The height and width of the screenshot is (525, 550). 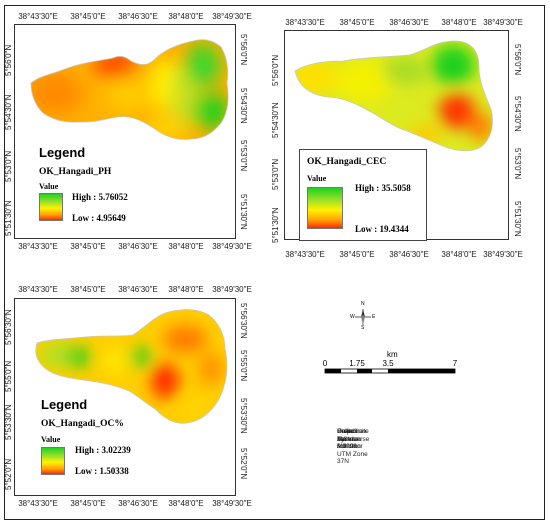 I want to click on ph-value-label: Value, so click(x=49, y=186).